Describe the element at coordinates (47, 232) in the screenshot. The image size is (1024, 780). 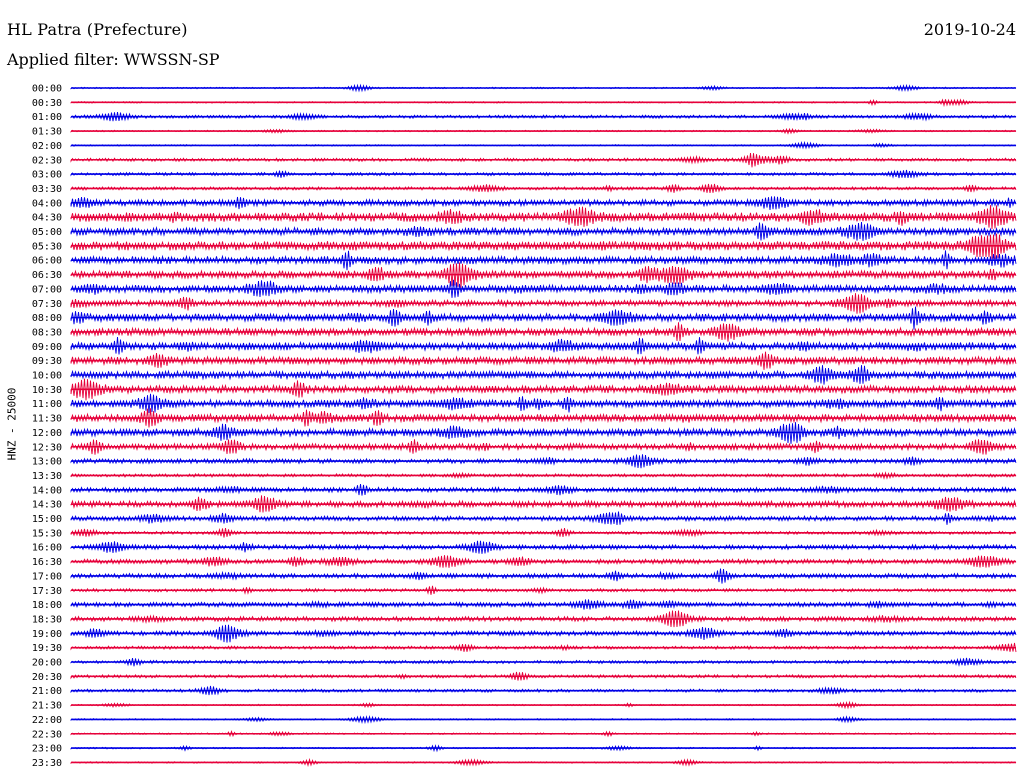
I see `row-time-label: 05:00` at that location.